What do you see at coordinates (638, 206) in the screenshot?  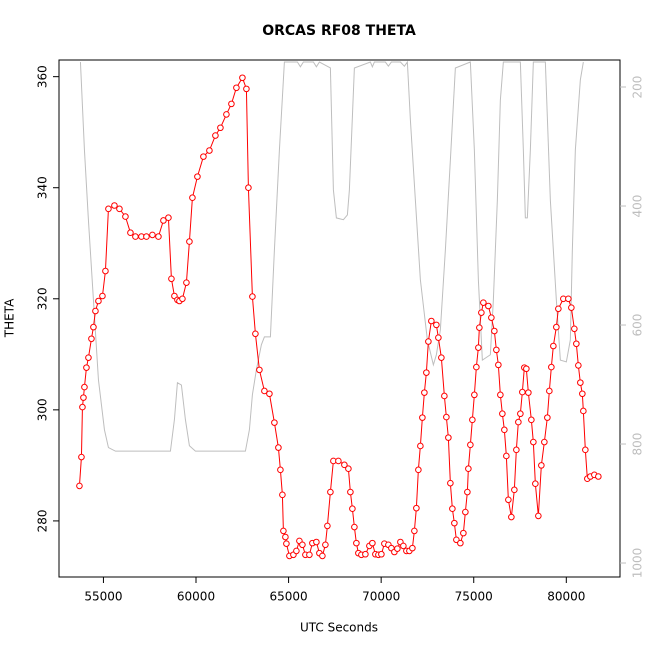 I see `y2-tick-label: 400` at bounding box center [638, 206].